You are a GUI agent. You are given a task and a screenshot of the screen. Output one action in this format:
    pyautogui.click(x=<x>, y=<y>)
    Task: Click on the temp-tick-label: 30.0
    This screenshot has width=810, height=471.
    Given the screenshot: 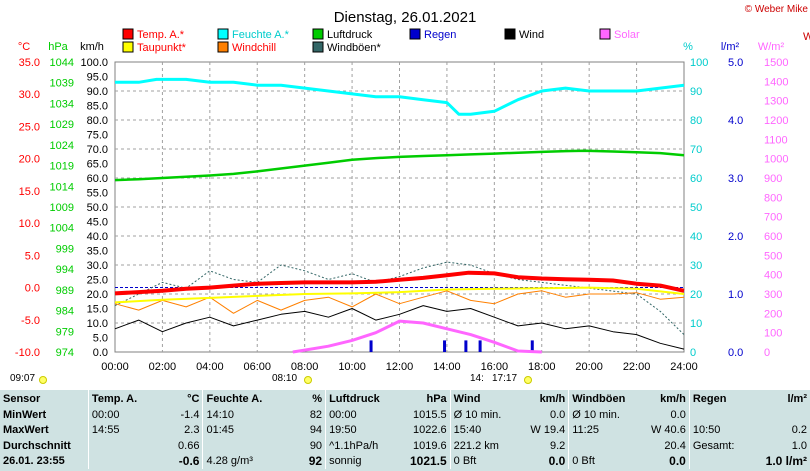 What is the action you would take?
    pyautogui.click(x=29, y=95)
    